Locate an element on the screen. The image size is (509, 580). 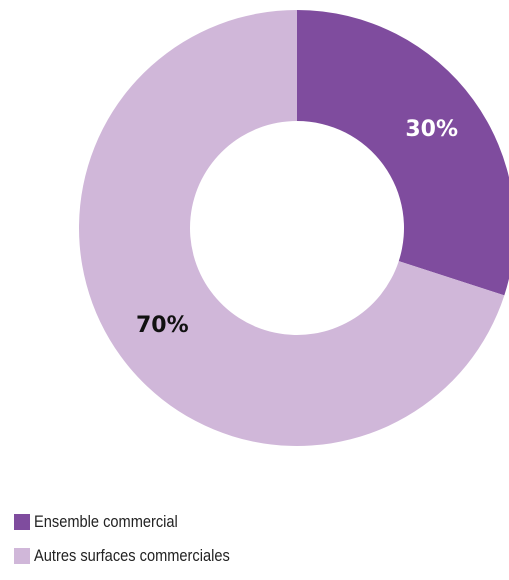
legend-item-ensemble-commercial: Ensemble commercial is located at coordinates (138, 522).